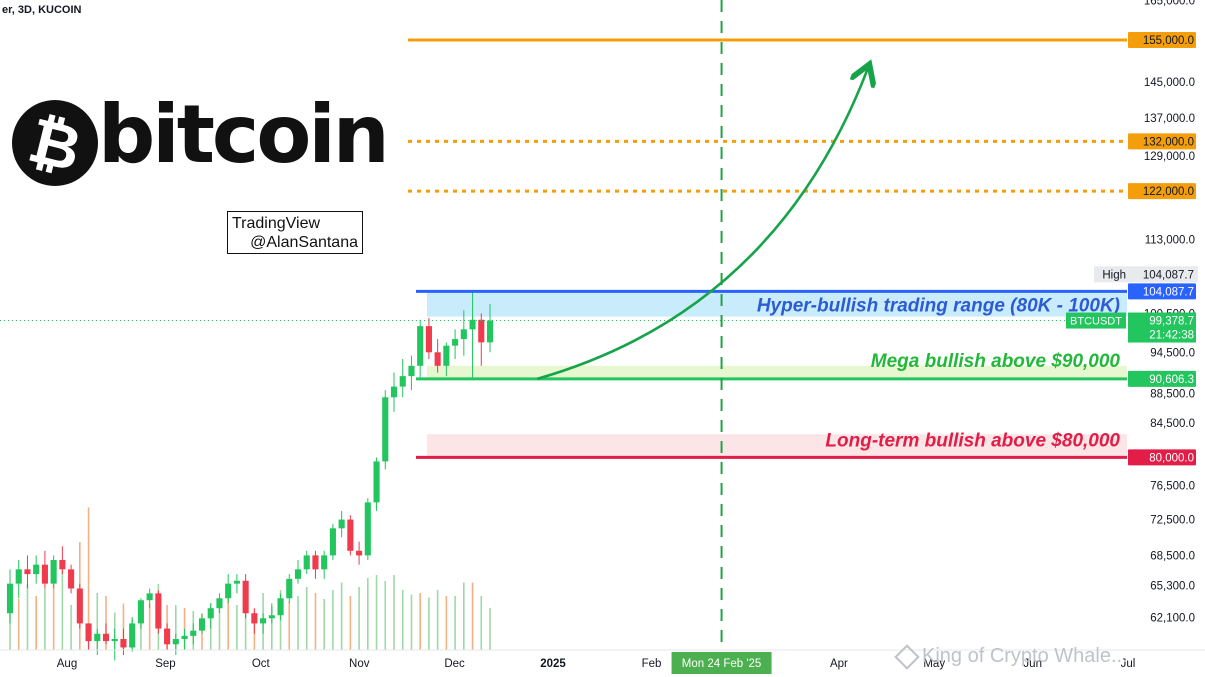 Image resolution: width=1205 pixels, height=677 pixels. Describe the element at coordinates (1169, 119) in the screenshot. I see `y-tick-label: 137,000.0` at that location.